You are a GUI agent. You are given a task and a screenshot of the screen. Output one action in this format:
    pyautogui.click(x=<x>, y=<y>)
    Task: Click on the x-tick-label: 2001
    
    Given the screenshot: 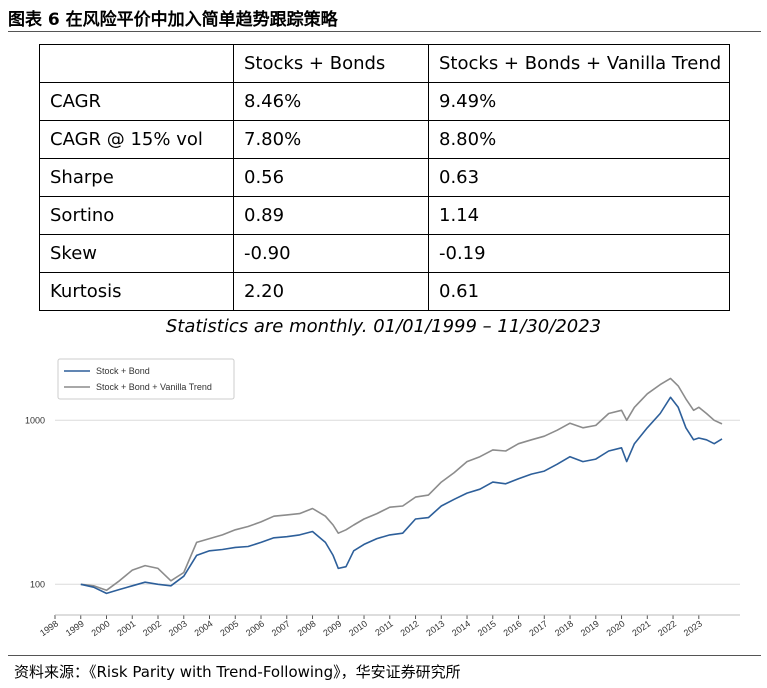 What is the action you would take?
    pyautogui.click(x=126, y=628)
    